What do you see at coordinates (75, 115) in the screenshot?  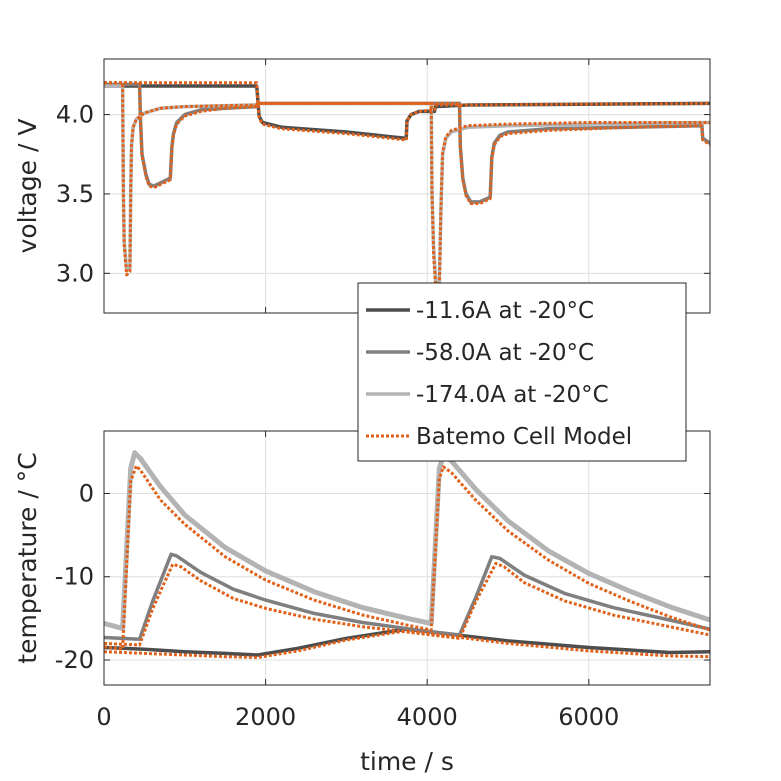 I see `y-tick-label: 4.0` at bounding box center [75, 115].